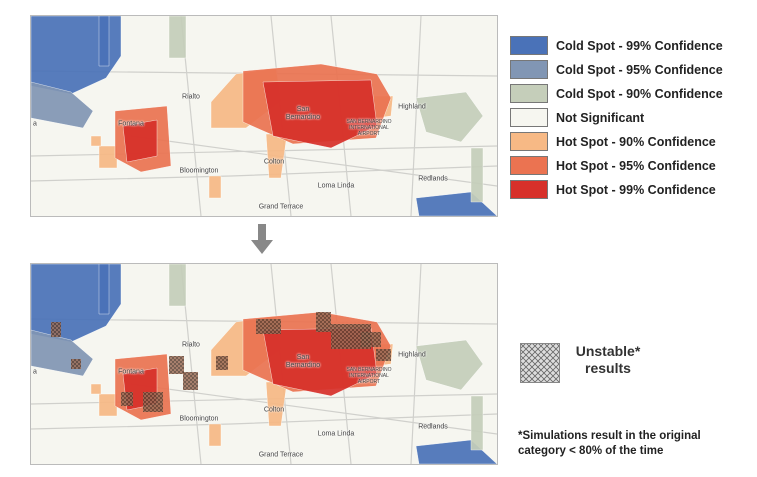  Describe the element at coordinates (639, 45) in the screenshot. I see `legend-label: Cold Spot - 99% Confidence` at that location.